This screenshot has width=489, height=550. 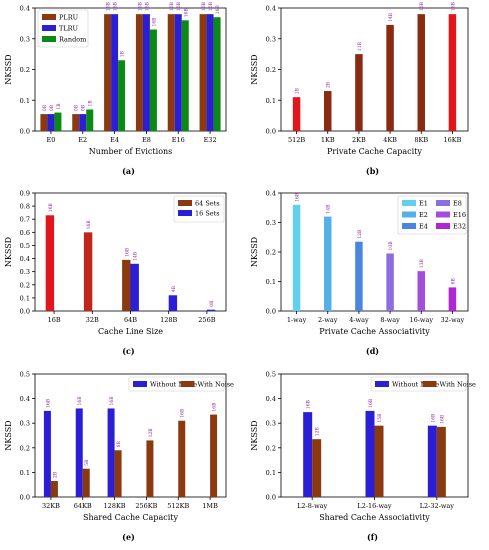 What do you see at coordinates (77, 107) in the screenshot?
I see `bar-data-label: 0B` at bounding box center [77, 107].